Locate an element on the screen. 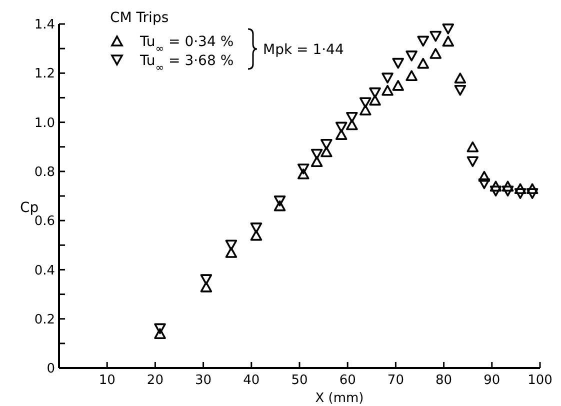 Image resolution: width=561 pixels, height=406 pixels. y-tick-label: 1.0 is located at coordinates (44, 123).